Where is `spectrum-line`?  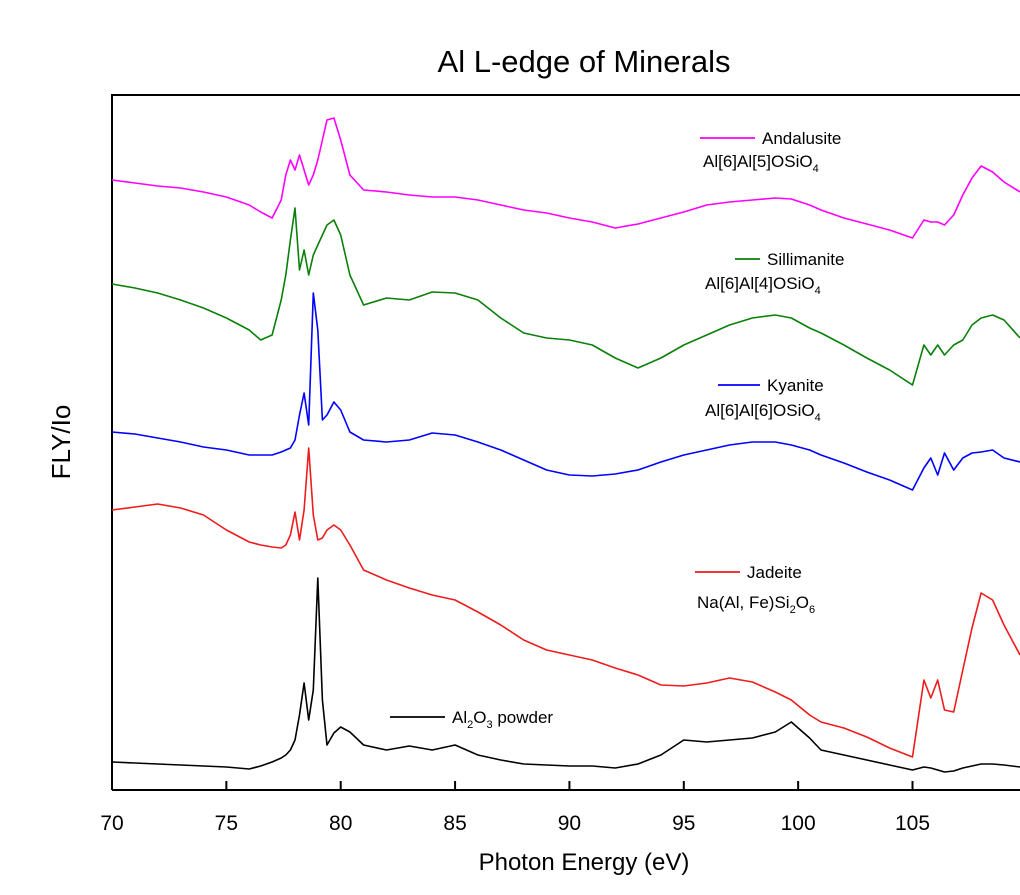
spectrum-line is located at coordinates (565, 178).